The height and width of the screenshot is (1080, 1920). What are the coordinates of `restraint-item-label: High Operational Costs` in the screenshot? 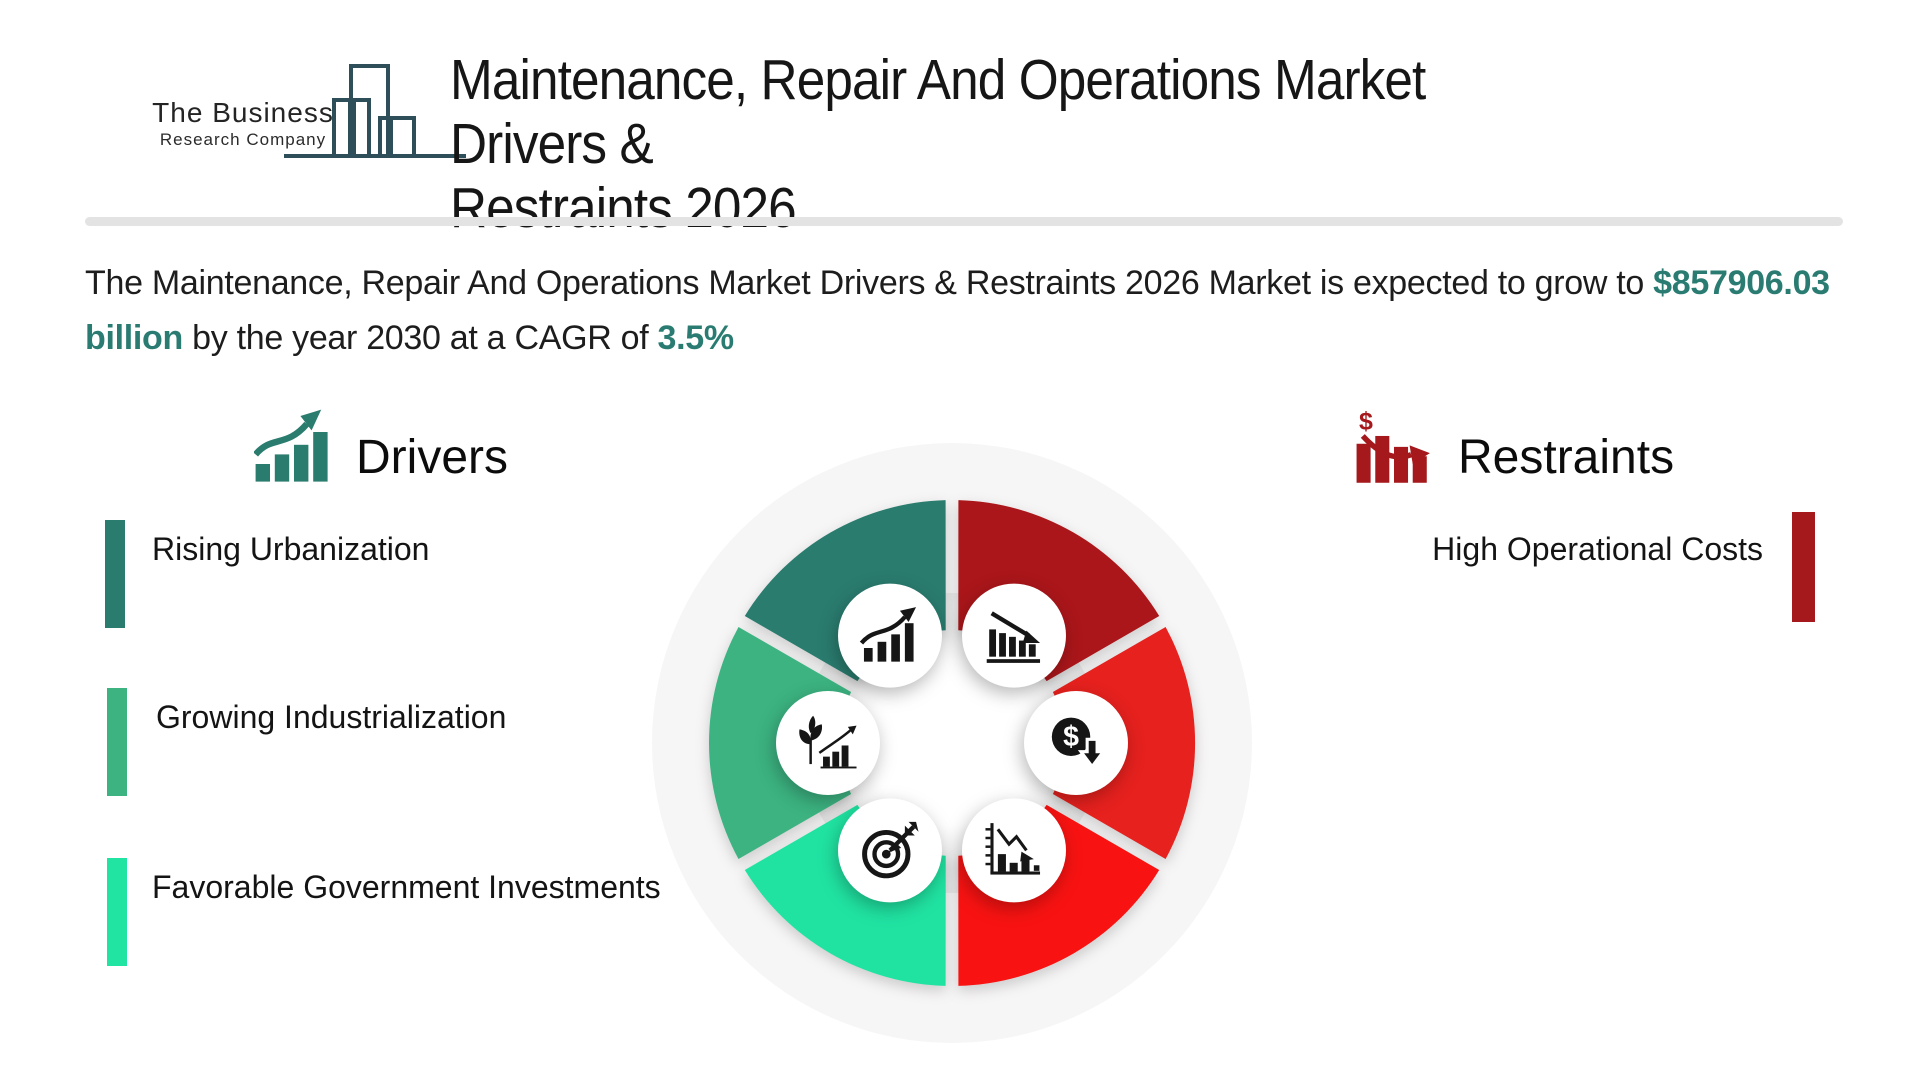 It's located at (1597, 549).